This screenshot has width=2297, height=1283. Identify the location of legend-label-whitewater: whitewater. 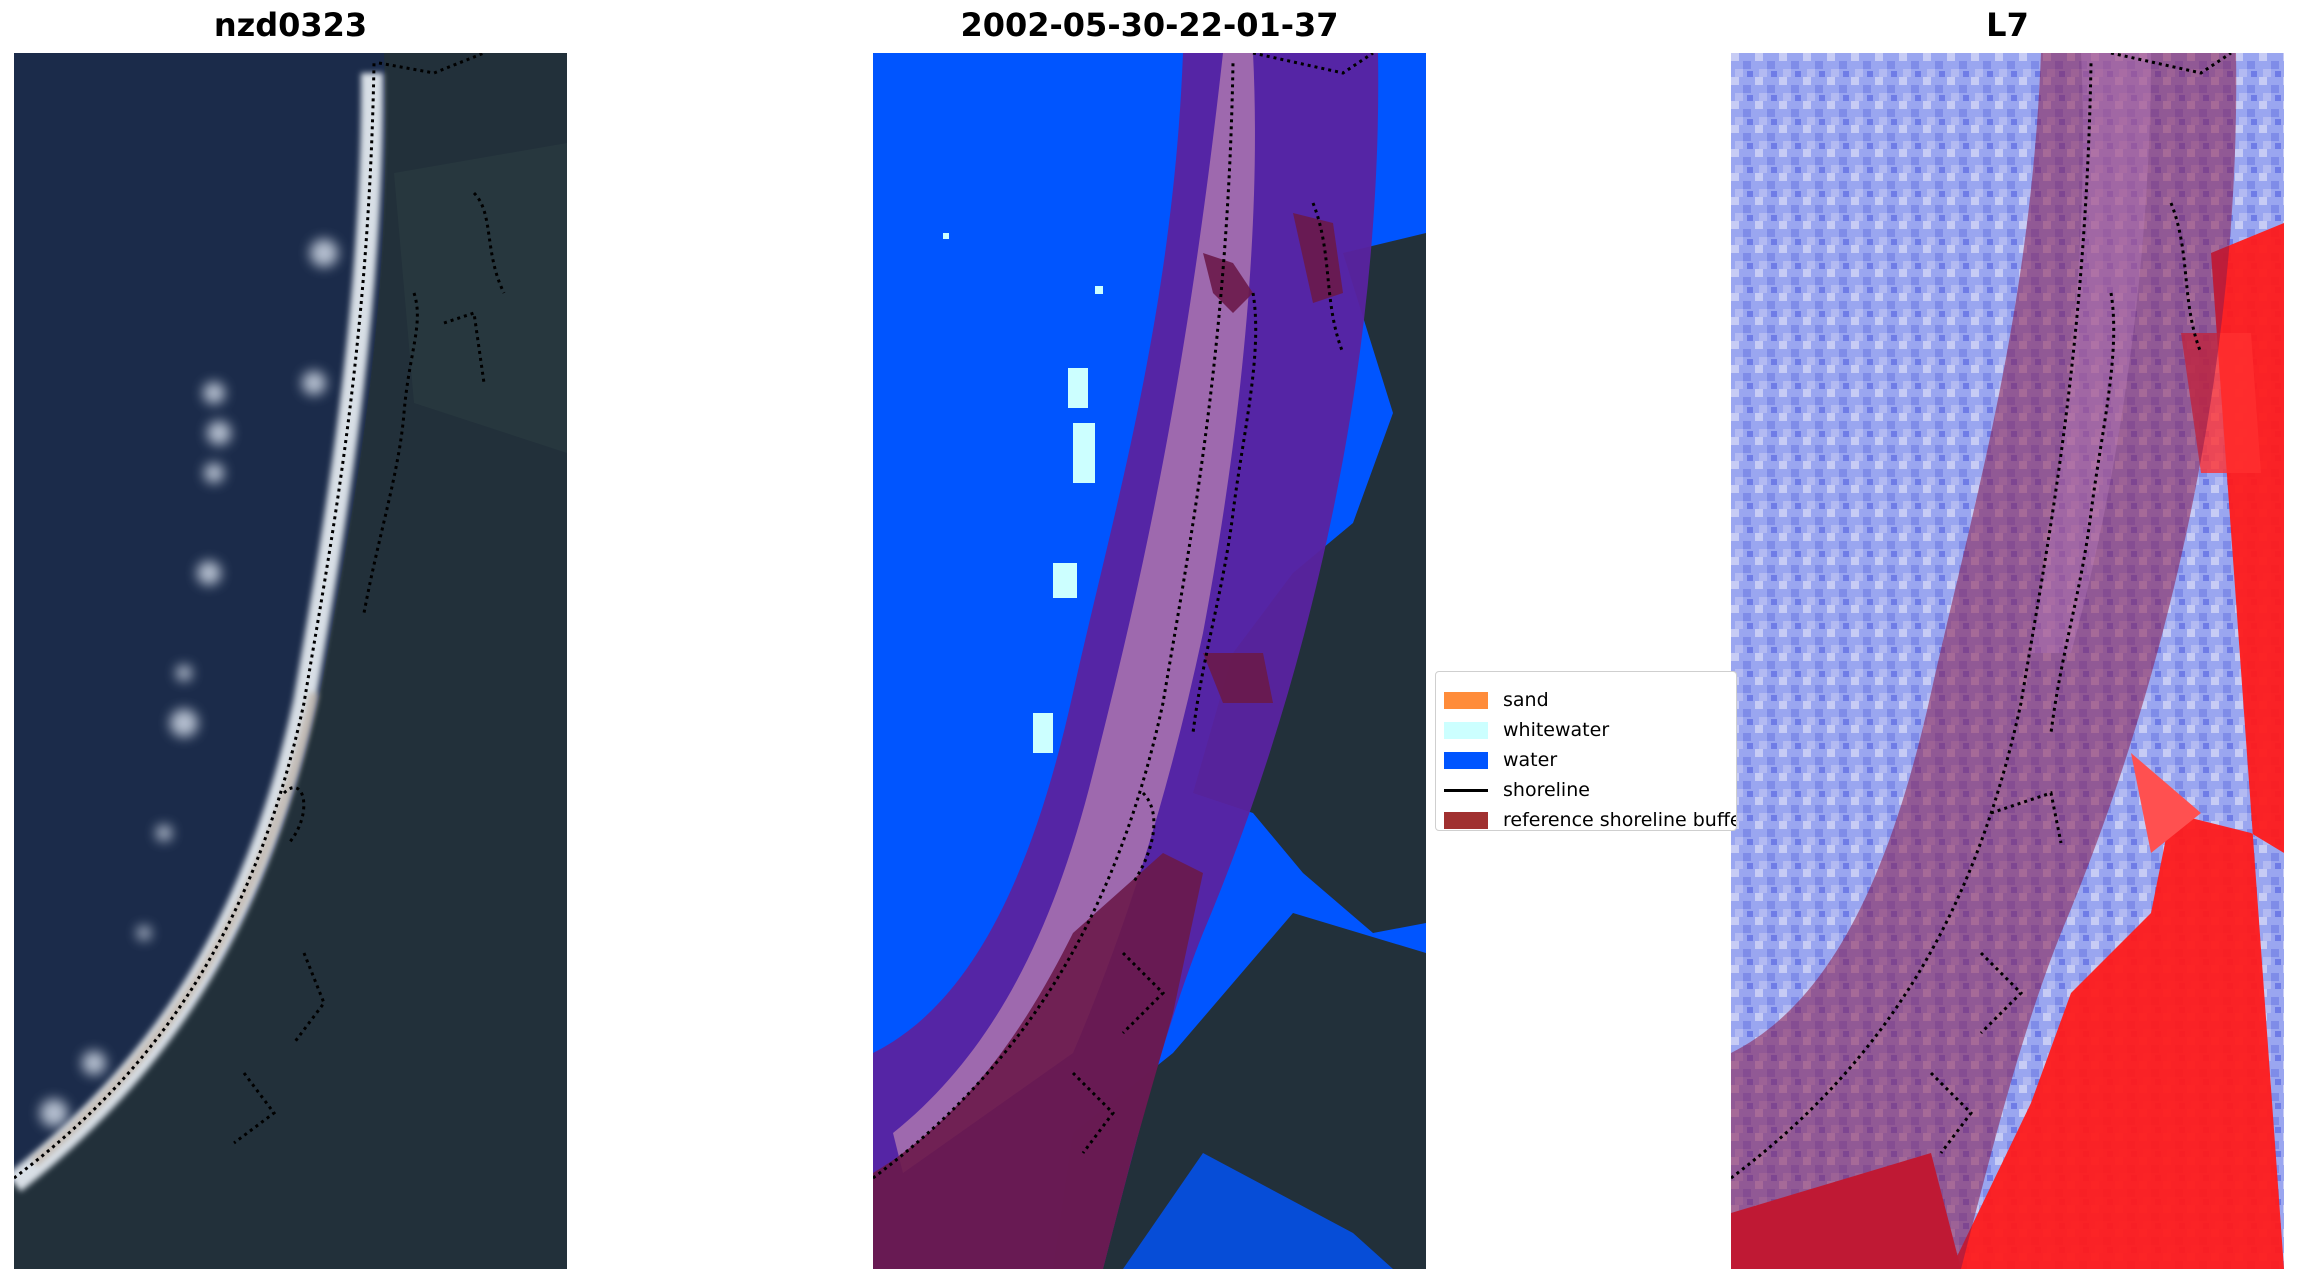
(1556, 730).